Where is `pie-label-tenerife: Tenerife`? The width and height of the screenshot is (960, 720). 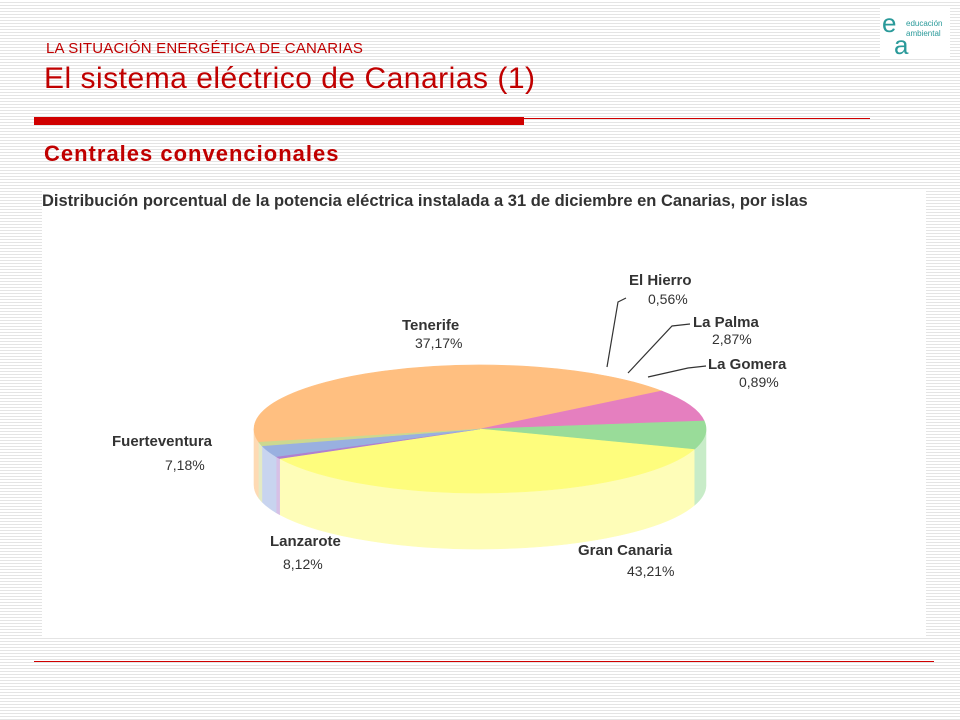
pie-label-tenerife: Tenerife is located at coordinates (430, 325).